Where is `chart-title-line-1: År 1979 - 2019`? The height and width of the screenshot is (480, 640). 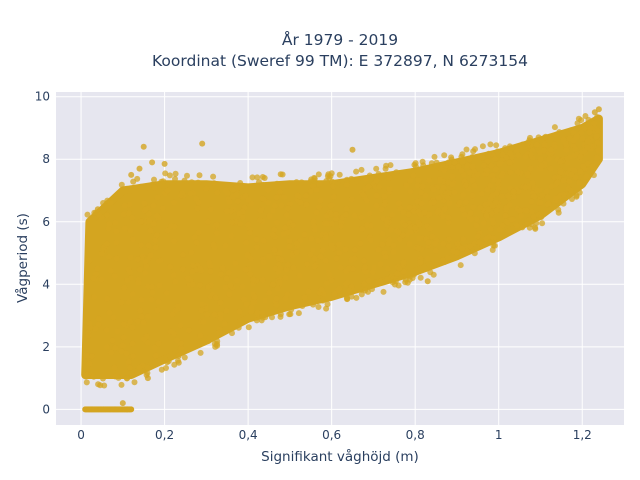
chart-title-line-1: År 1979 - 2019 is located at coordinates (340, 39).